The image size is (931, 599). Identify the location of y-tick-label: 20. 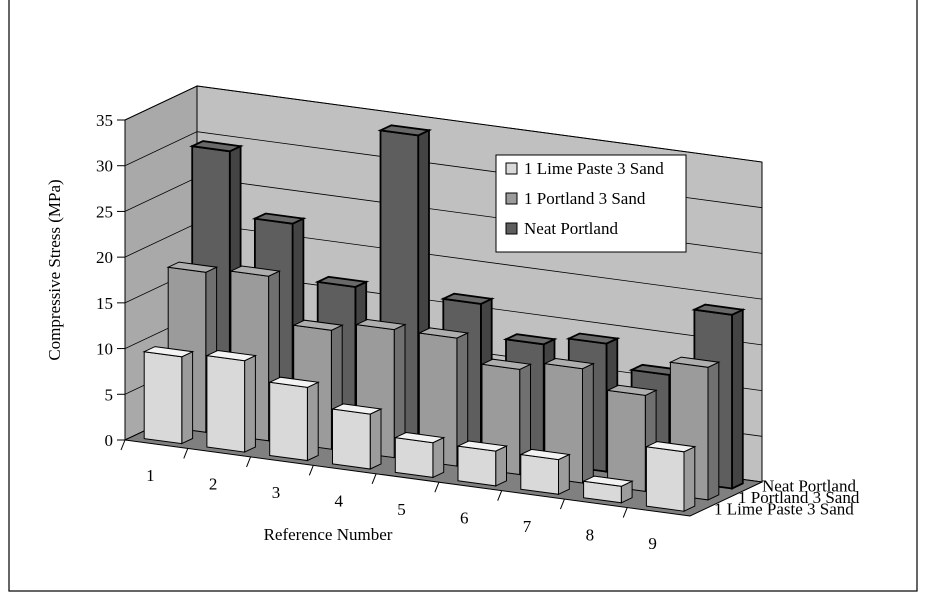
(104, 257).